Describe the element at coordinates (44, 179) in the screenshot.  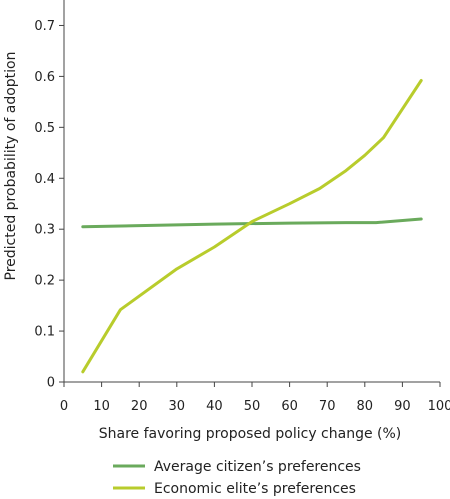
I see `y-tick-label: 0.4` at that location.